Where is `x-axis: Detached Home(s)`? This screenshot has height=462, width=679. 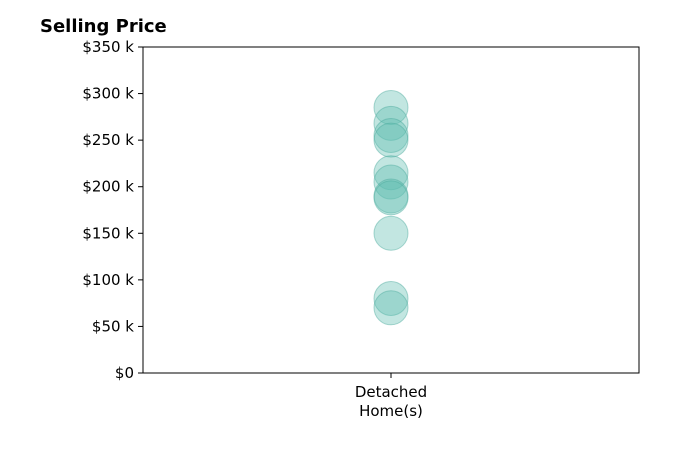
x-axis: Detached Home(s) is located at coordinates (391, 396).